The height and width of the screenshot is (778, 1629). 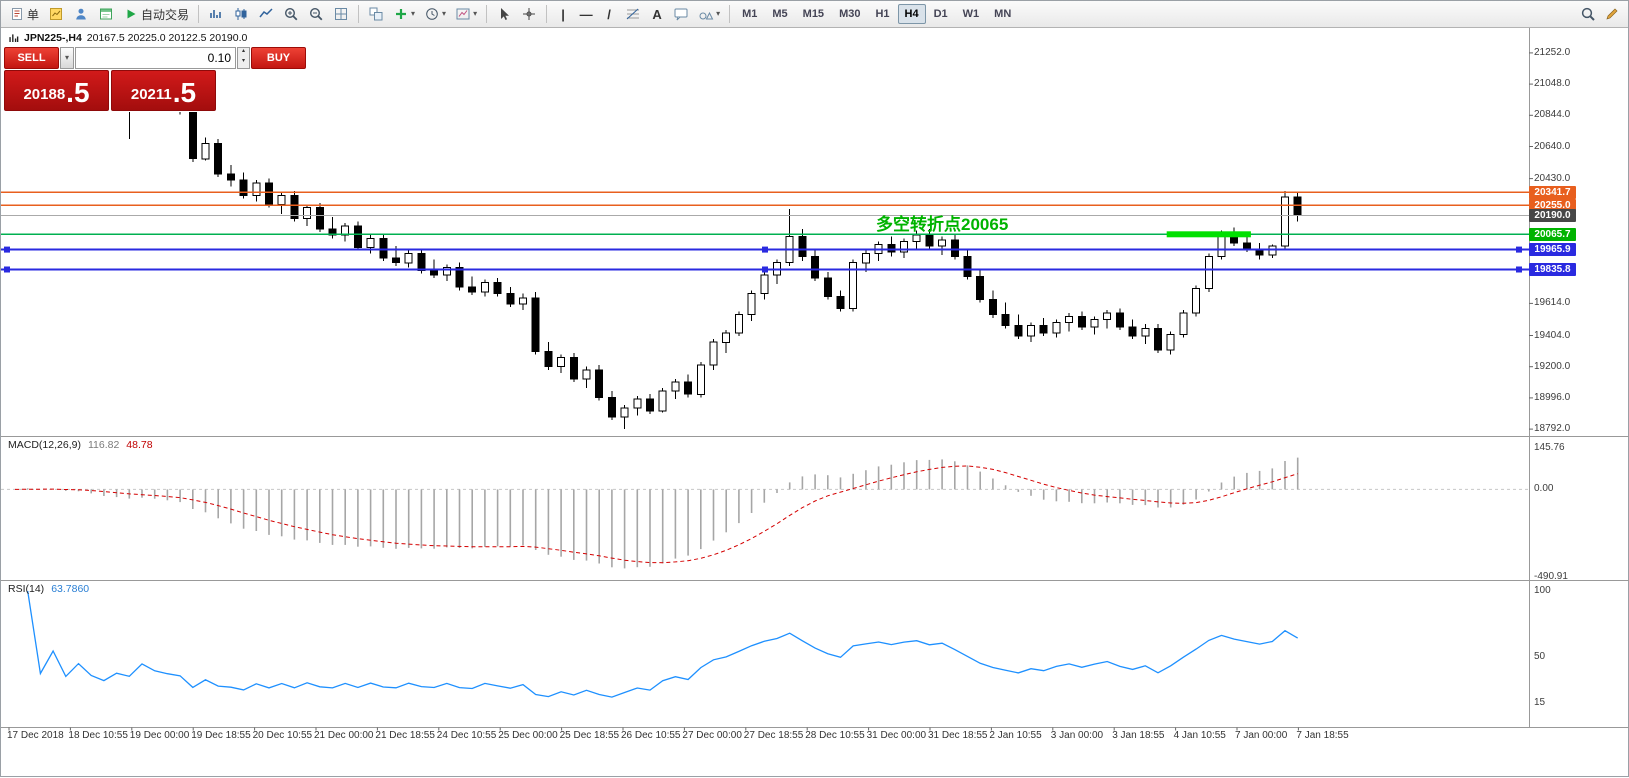 I want to click on chart-ohlc-values: 20167.5 20225.0 20122.5 20190.0, so click(x=167, y=38).